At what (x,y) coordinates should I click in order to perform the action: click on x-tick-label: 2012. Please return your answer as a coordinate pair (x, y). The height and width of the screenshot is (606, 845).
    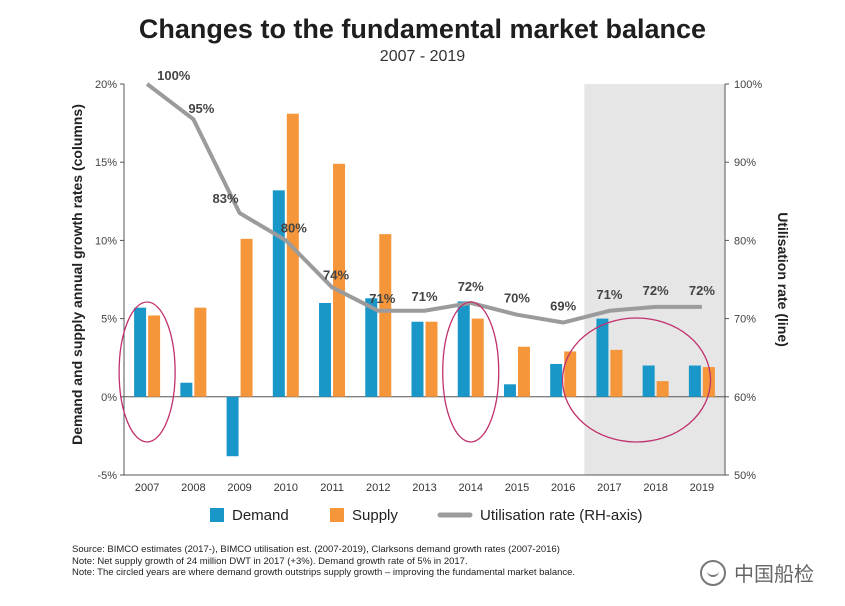
    Looking at the image, I should click on (378, 488).